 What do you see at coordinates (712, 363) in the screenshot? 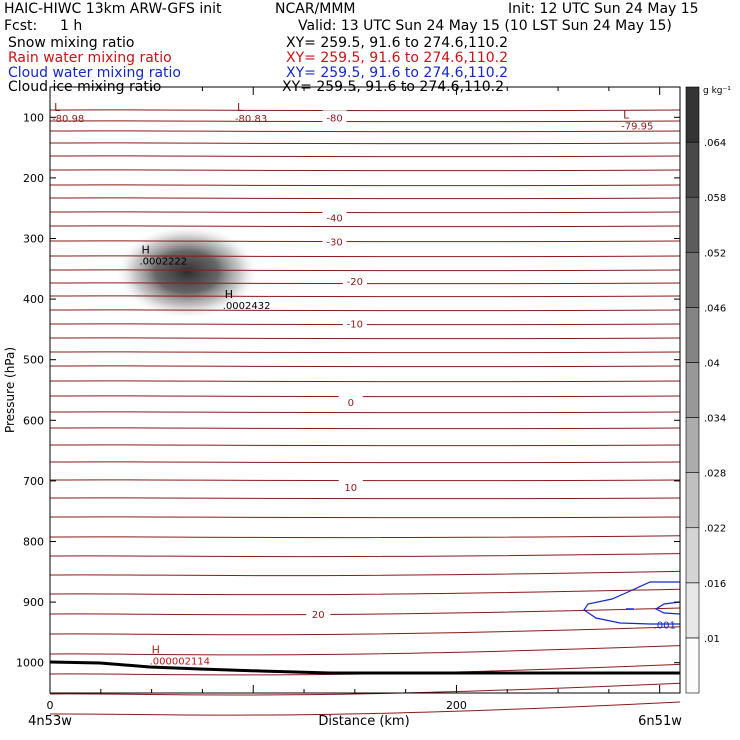
I see `colorbar-label: .04` at bounding box center [712, 363].